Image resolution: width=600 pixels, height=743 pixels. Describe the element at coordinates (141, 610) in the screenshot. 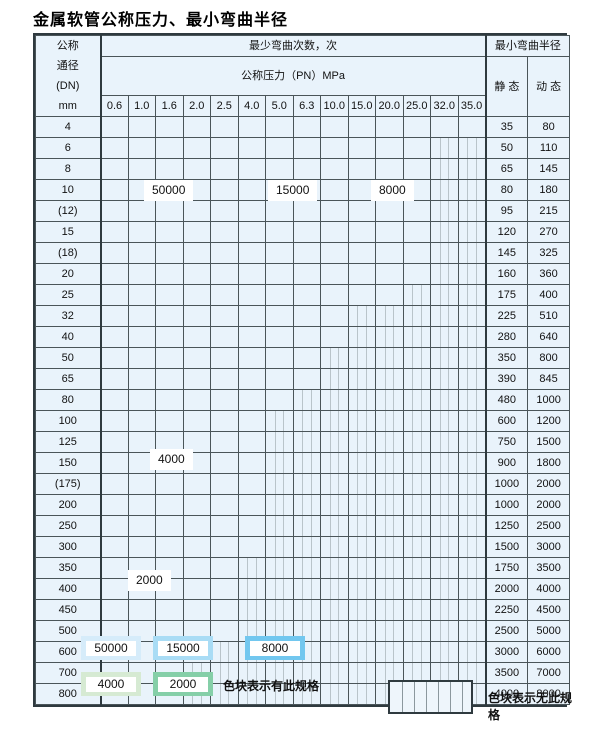

I see `spec-cell-dn-450-pn-1.0` at that location.